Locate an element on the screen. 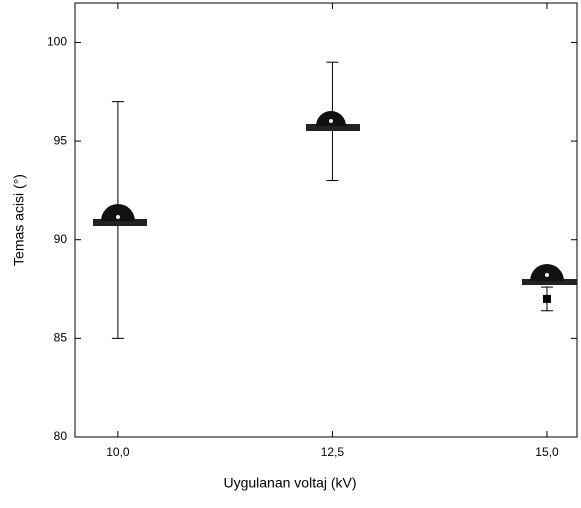 The image size is (581, 508). y-tick-label: 90 is located at coordinates (61, 239).